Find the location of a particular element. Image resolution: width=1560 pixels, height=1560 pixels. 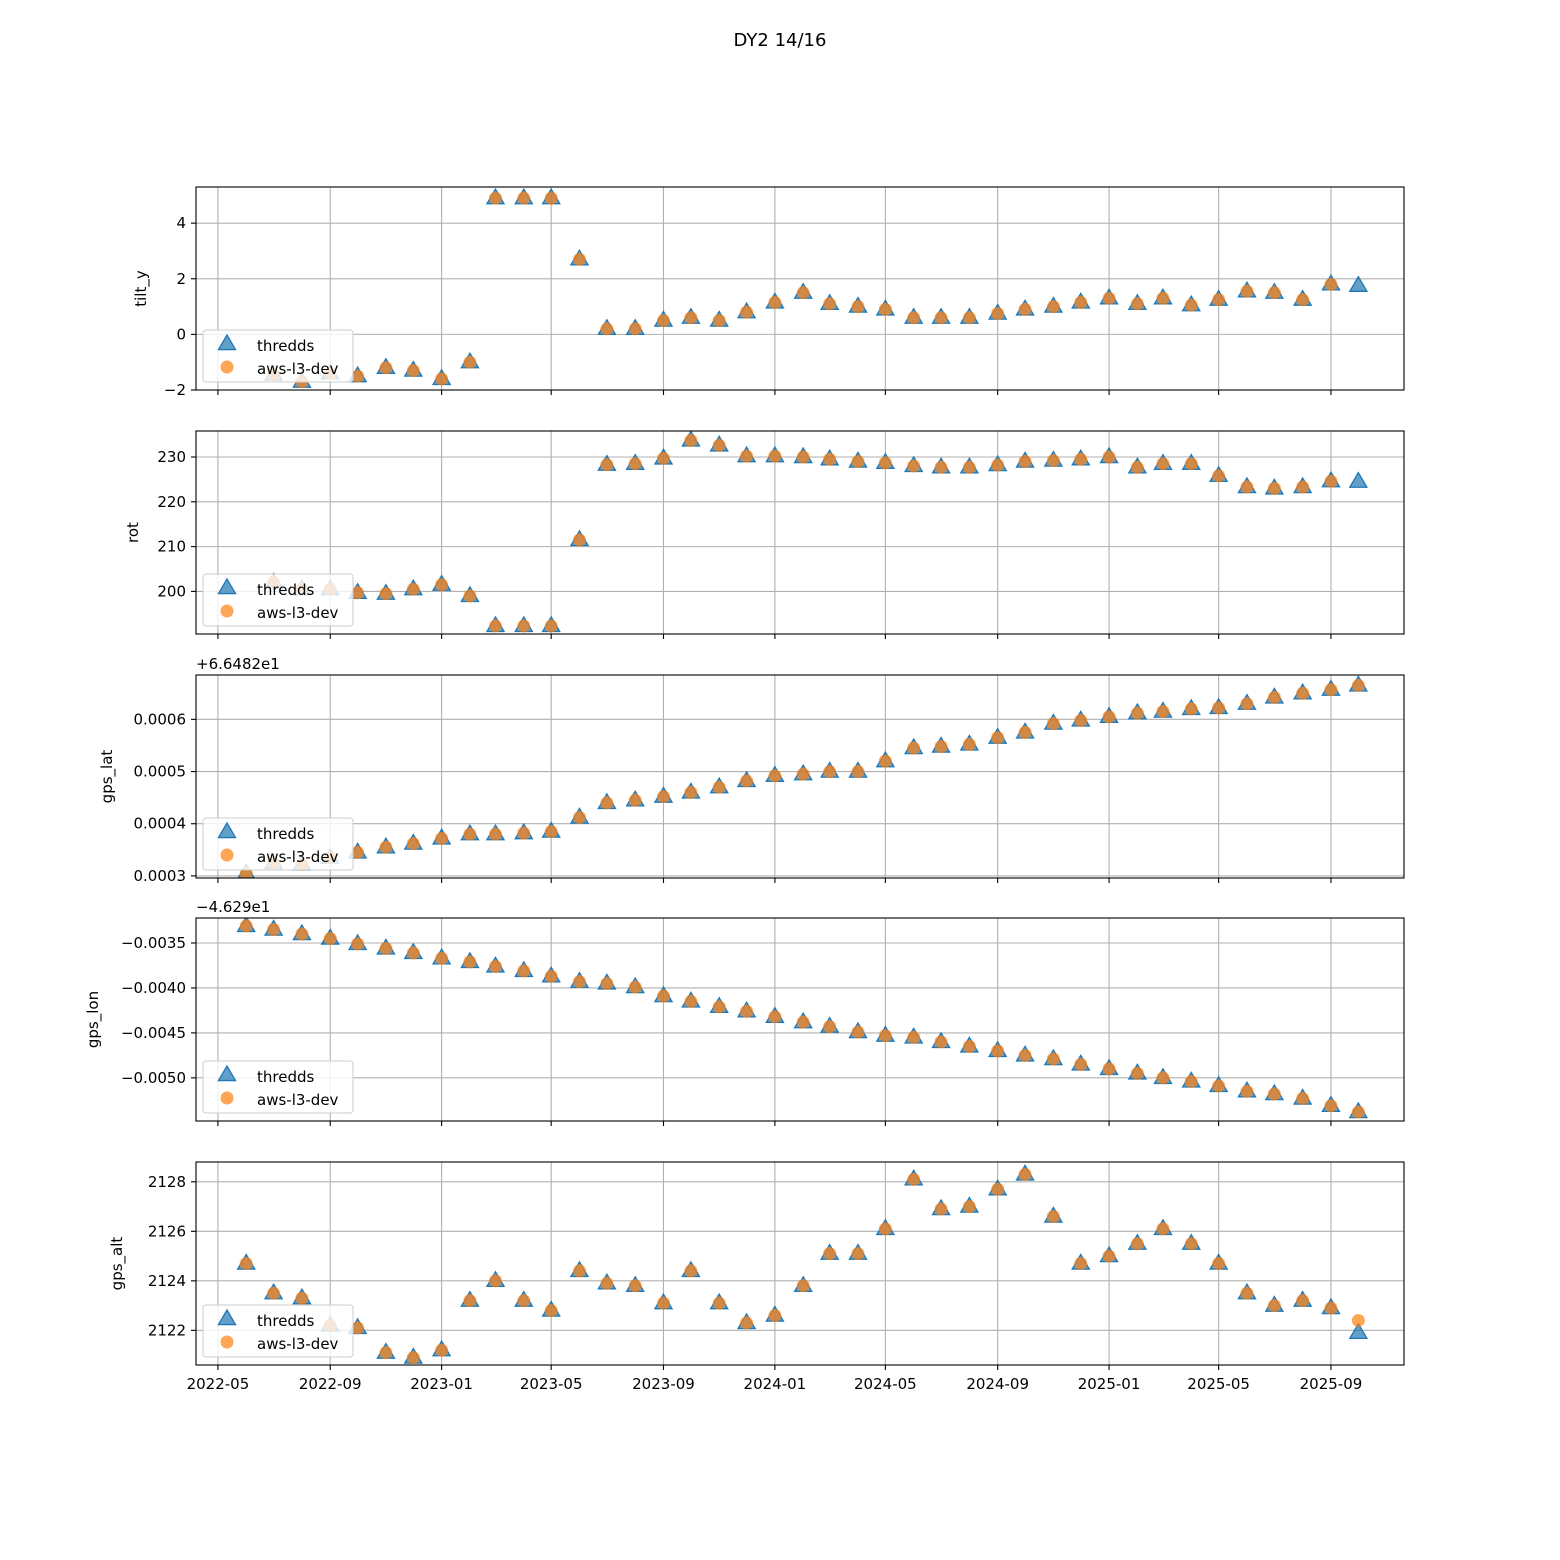

x-tick-label: 2025-09 is located at coordinates (1331, 1384).